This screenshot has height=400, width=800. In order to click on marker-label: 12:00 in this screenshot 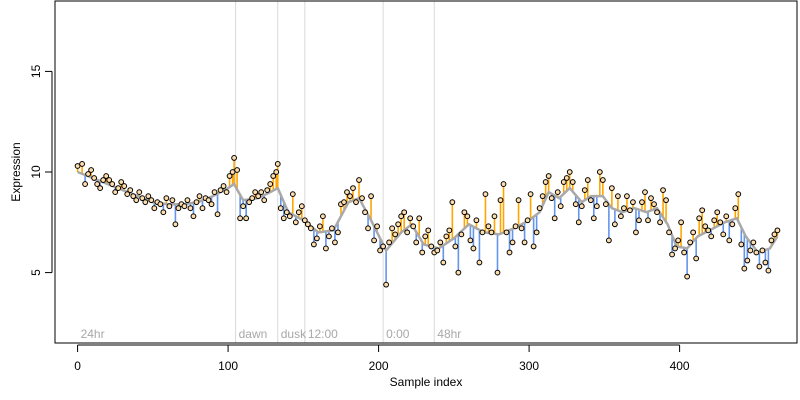, I will do `click(323, 334)`.